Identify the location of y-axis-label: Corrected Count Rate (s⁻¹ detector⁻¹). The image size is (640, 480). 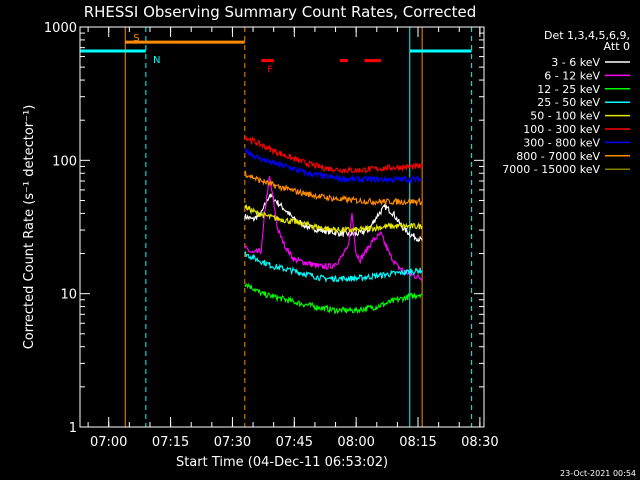
(29, 227).